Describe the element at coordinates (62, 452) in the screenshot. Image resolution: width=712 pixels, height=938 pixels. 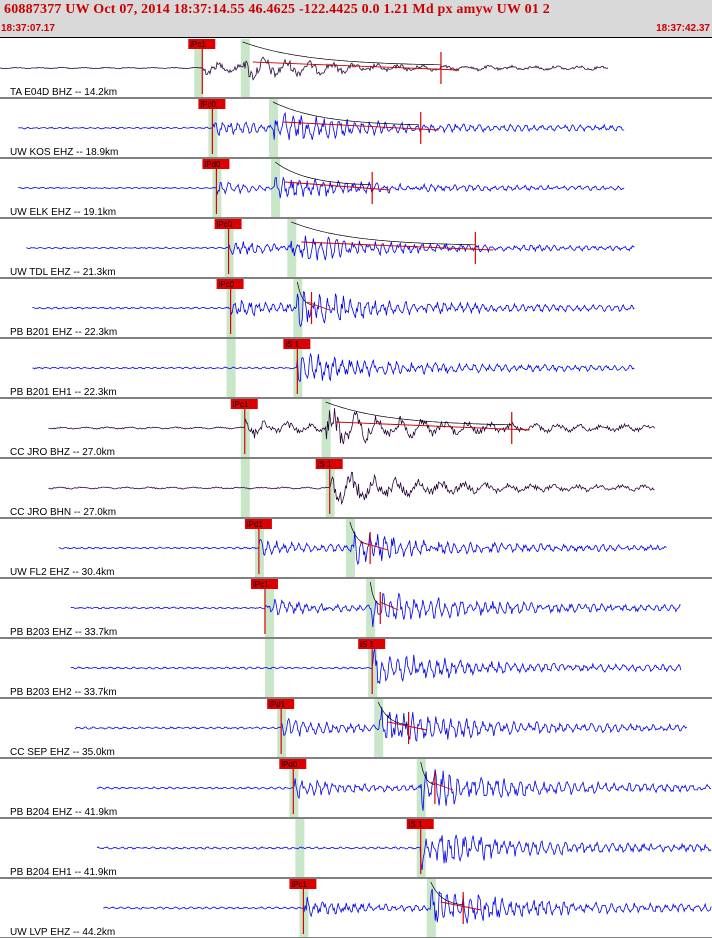
I see `station-label: CC JRO BHZ -- 27.0km` at that location.